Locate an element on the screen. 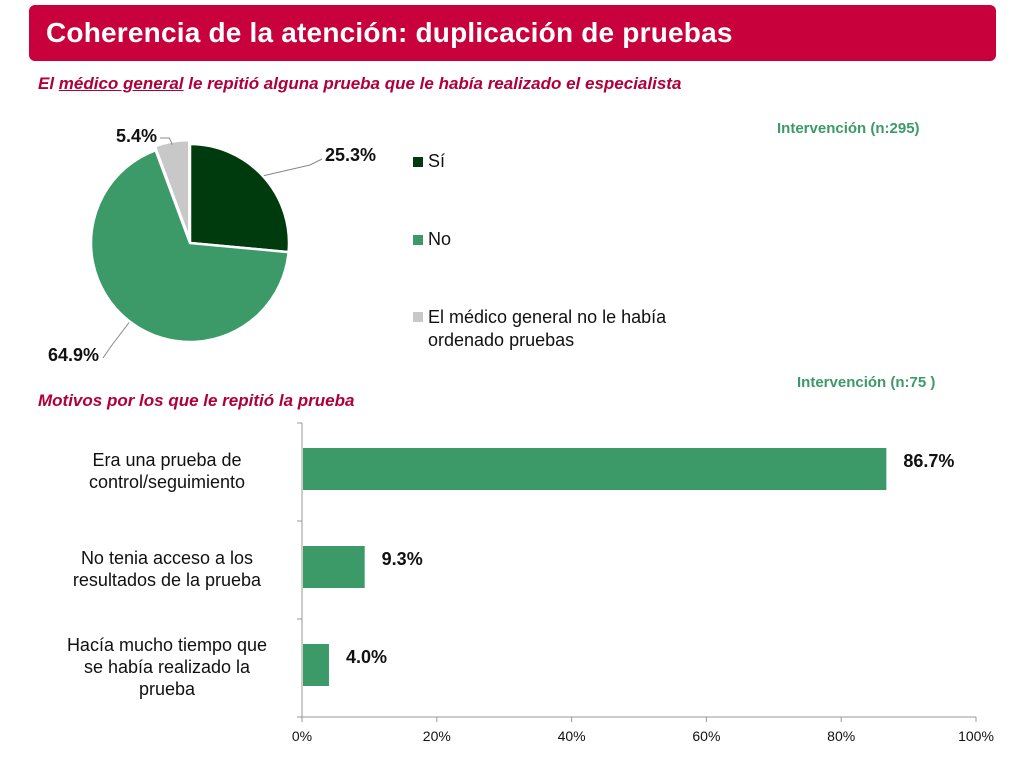  category-2-line1: No tenia acceso a los is located at coordinates (167, 558).